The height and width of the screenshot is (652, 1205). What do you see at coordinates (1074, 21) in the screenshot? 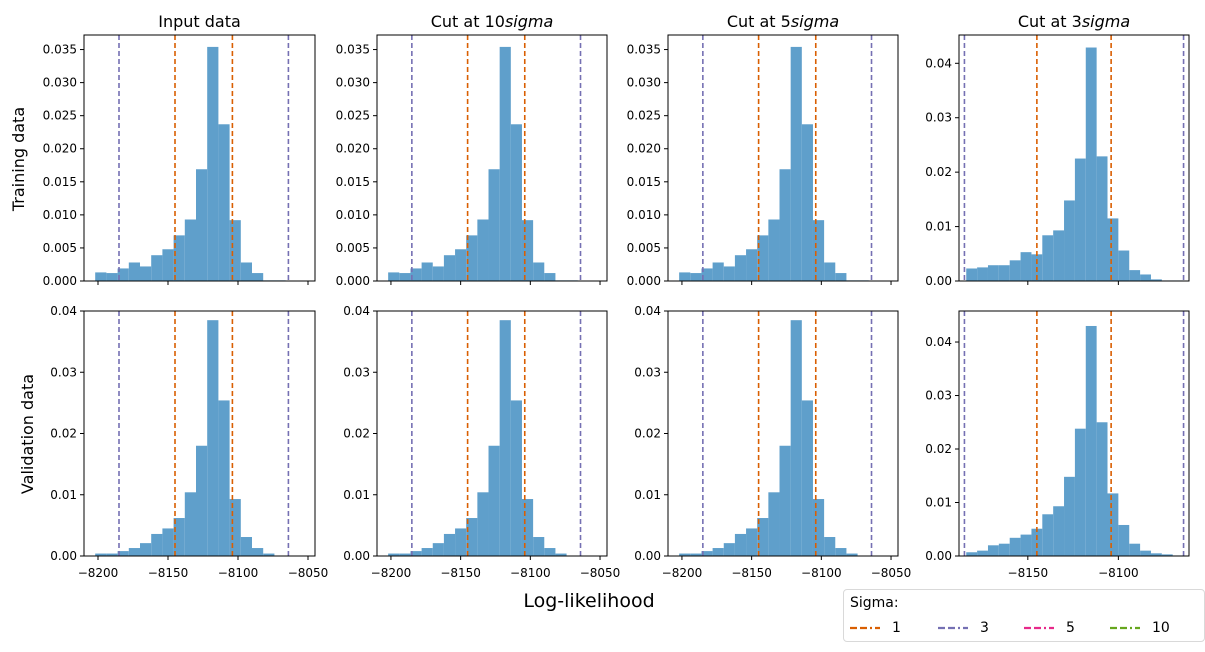
I see `panel-title: Cut at 3sigma` at bounding box center [1074, 21].